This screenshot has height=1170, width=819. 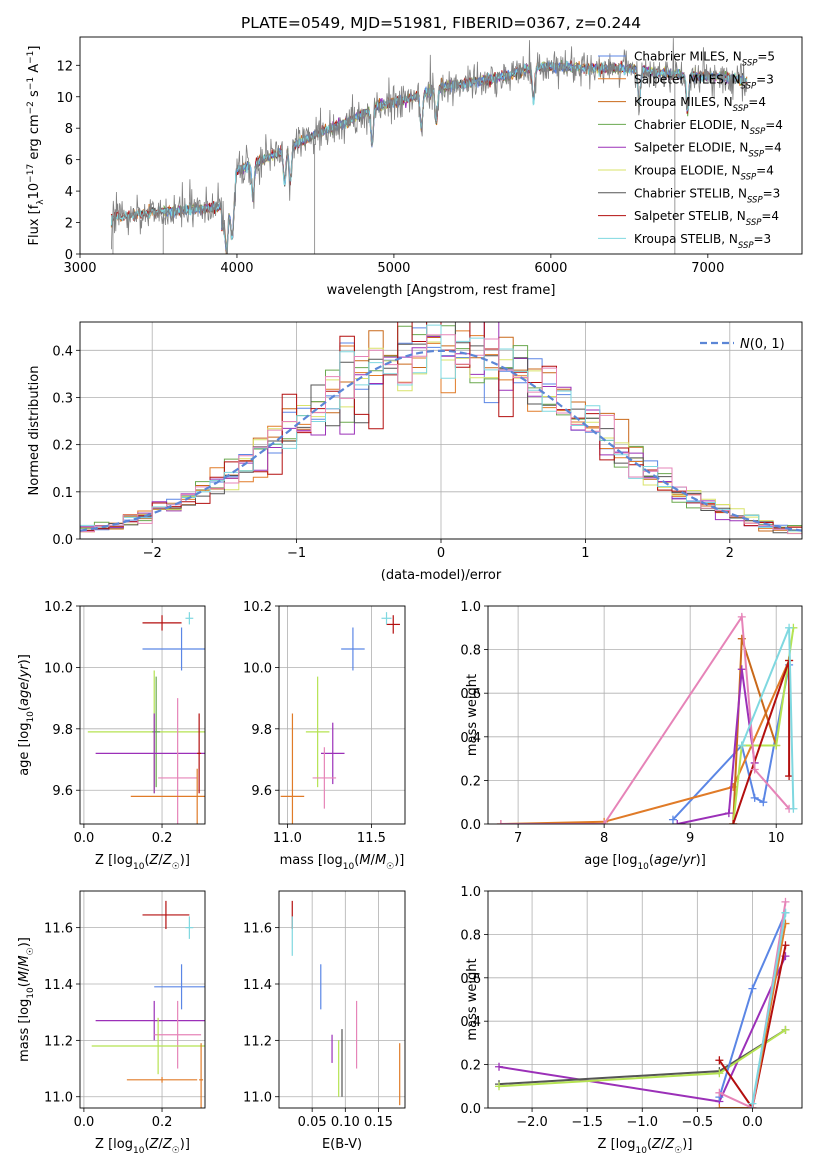 I want to click on y-tick-label: 10.0, so click(x=257, y=668).